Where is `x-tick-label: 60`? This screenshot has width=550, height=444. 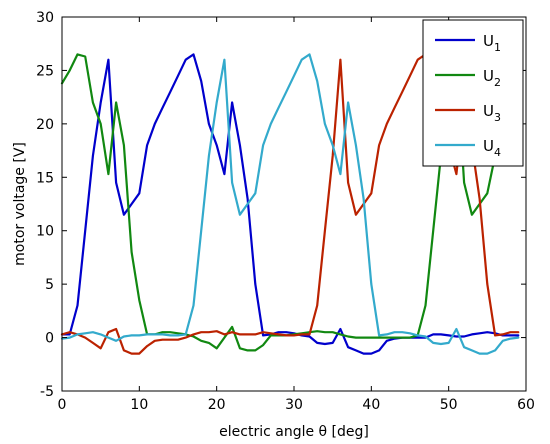 x-tick-label: 60 is located at coordinates (526, 405).